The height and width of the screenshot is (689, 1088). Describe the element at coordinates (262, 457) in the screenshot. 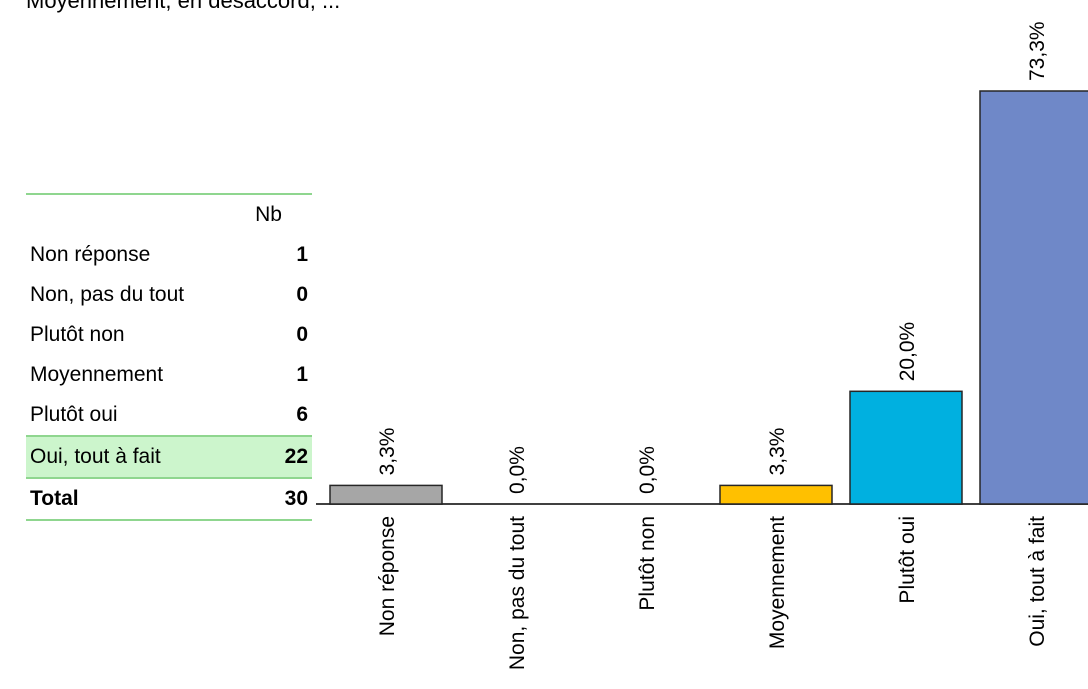

I see `table-row-value: 22` at that location.